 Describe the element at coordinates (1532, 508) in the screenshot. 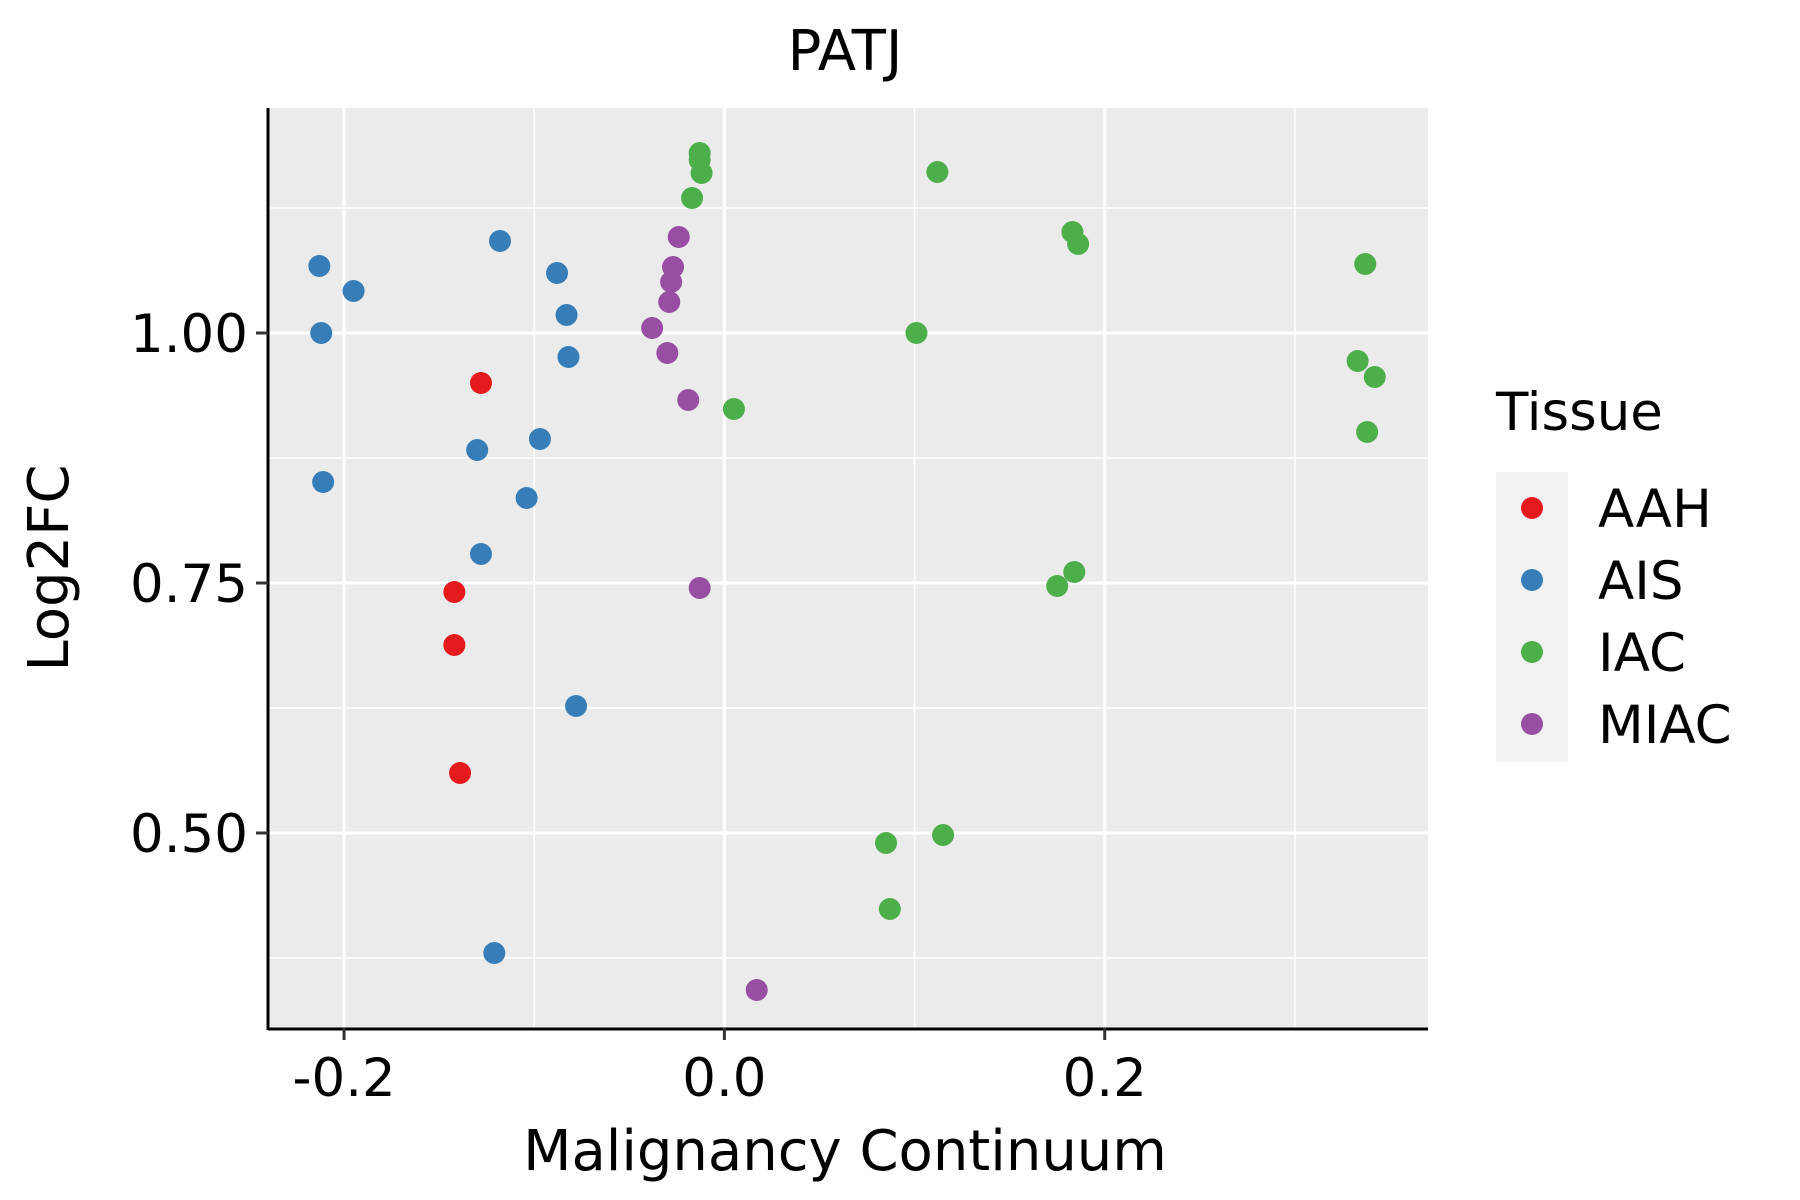

I see `legend-key-aah` at that location.